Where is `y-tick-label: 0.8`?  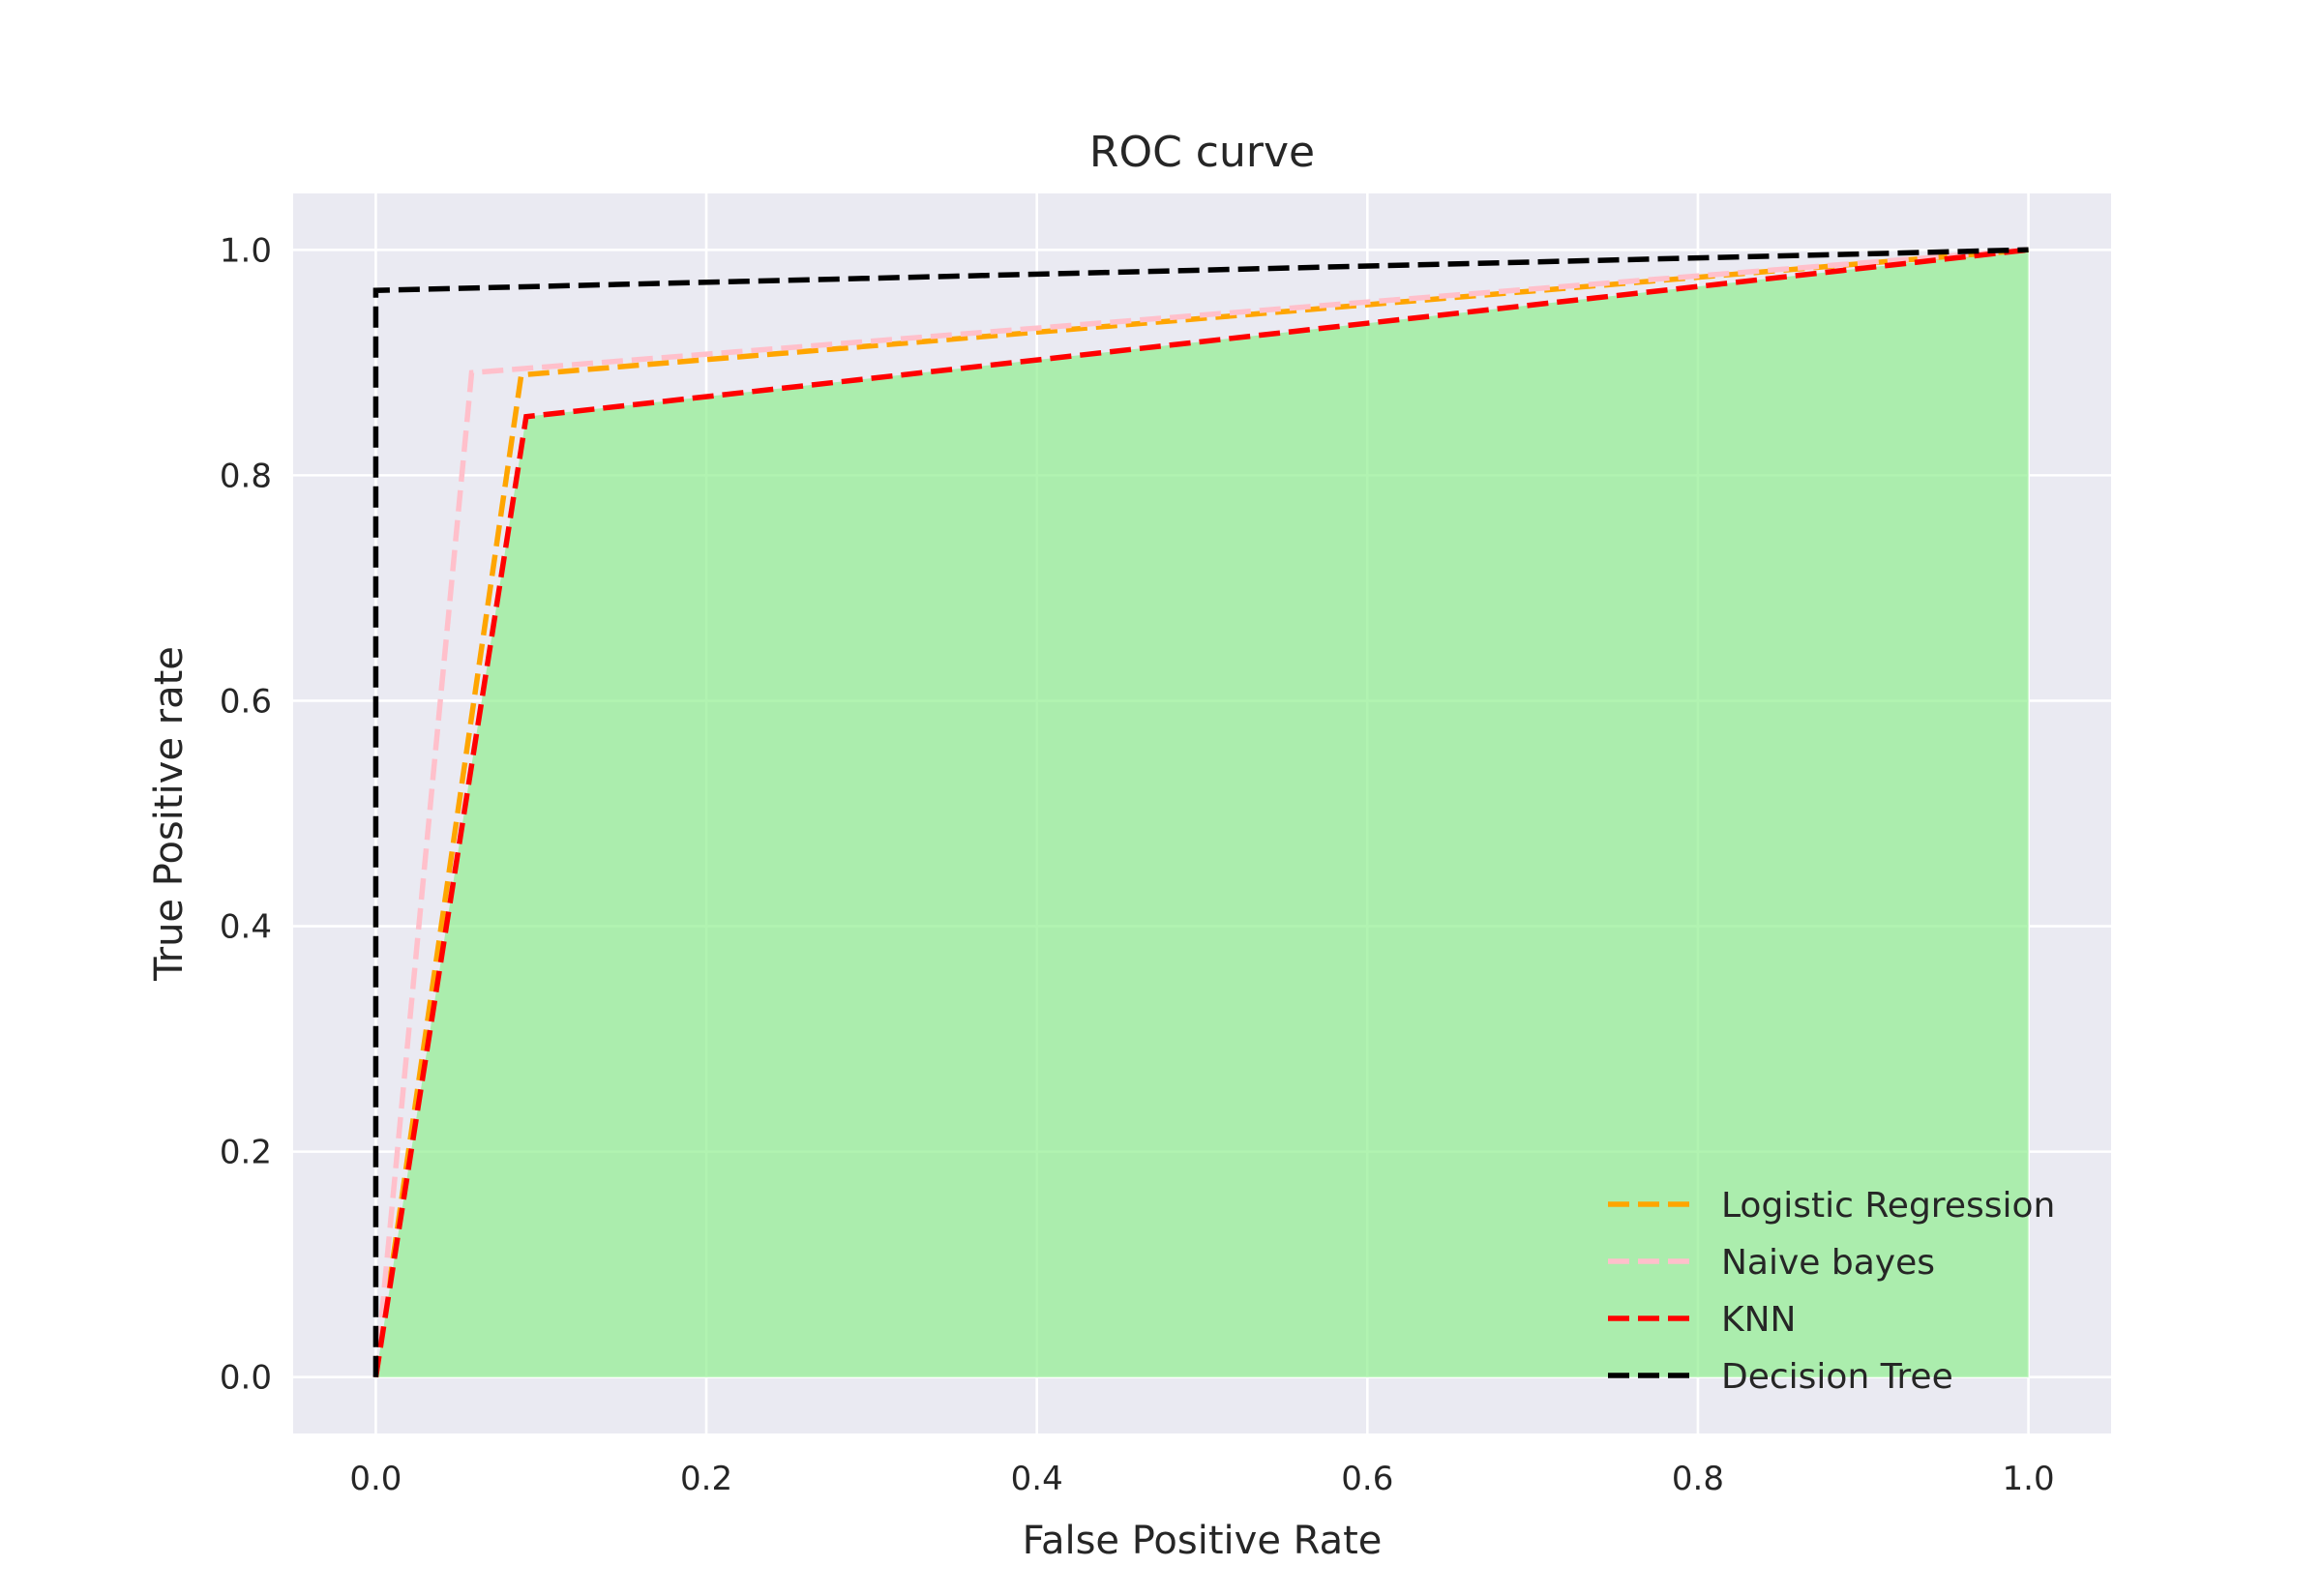
y-tick-label: 0.8 is located at coordinates (246, 476).